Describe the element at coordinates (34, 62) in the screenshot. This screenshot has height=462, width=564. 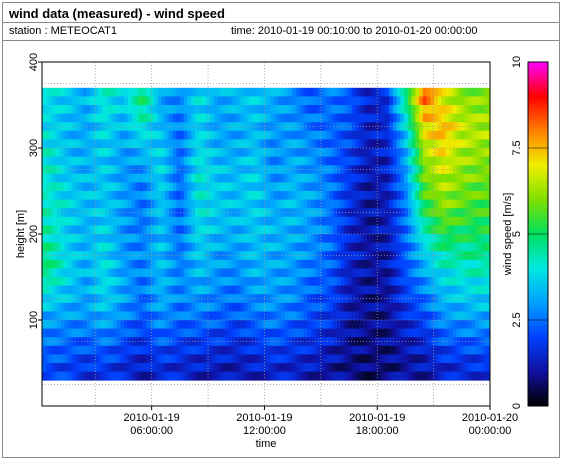
I see `y-tick-label: 400` at that location.